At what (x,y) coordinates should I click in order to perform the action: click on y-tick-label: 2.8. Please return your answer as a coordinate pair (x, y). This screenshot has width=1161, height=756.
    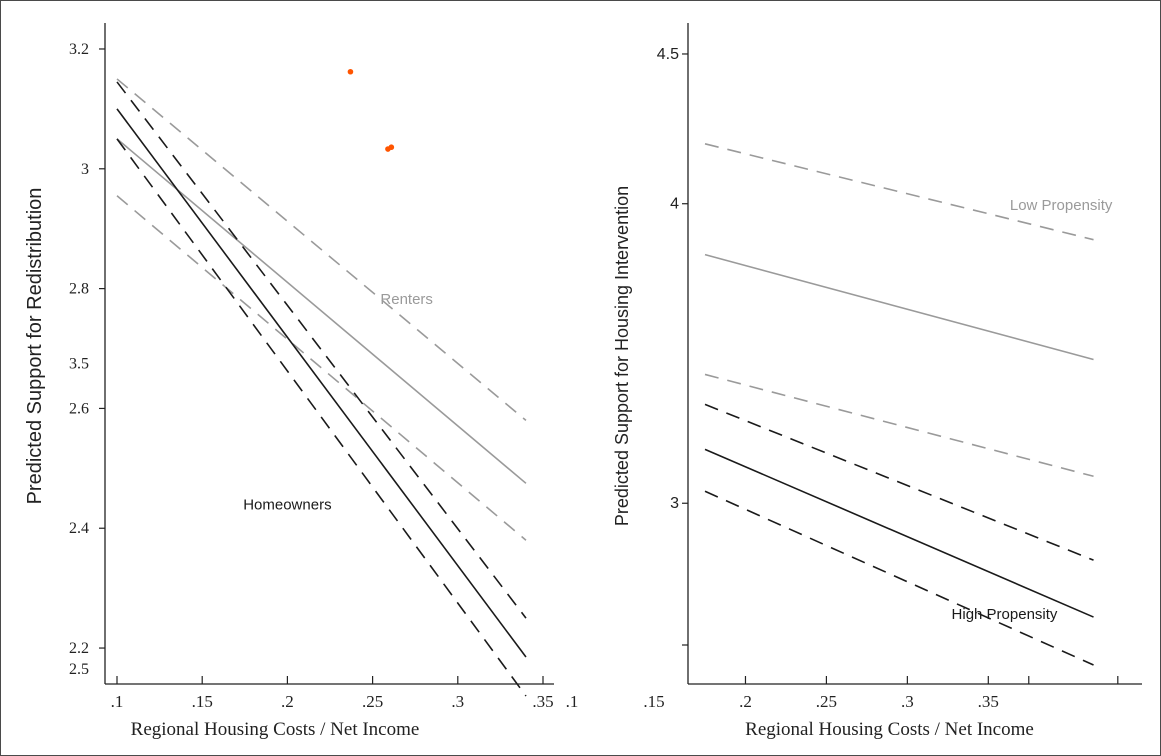
    Looking at the image, I should click on (79, 289).